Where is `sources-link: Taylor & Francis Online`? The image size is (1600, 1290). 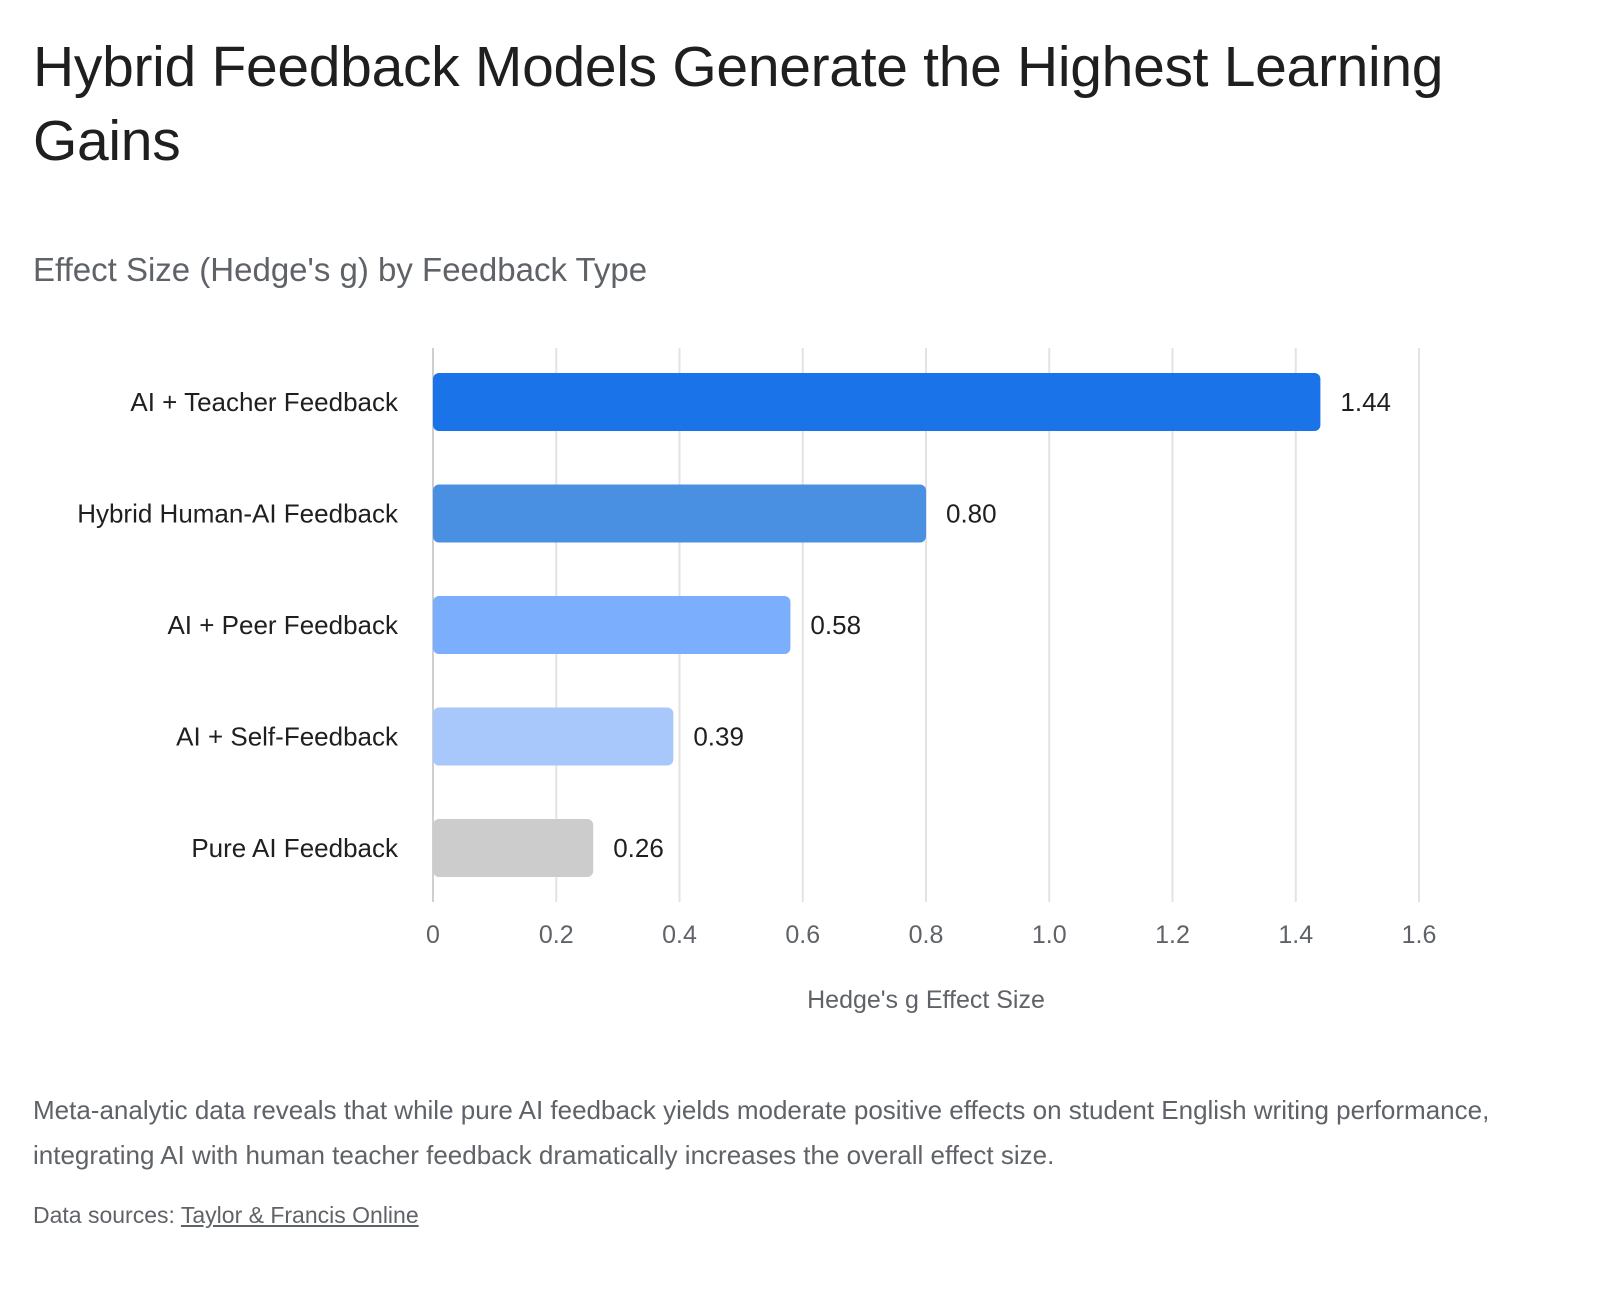 sources-link: Taylor & Francis Online is located at coordinates (299, 1215).